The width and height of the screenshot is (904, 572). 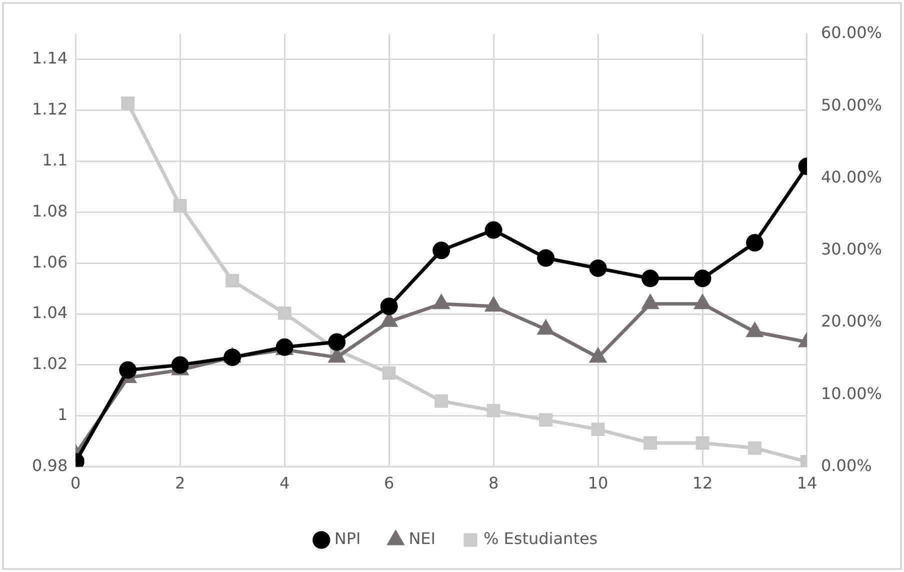 I want to click on y-tick-label: 1.06, so click(x=50, y=262).